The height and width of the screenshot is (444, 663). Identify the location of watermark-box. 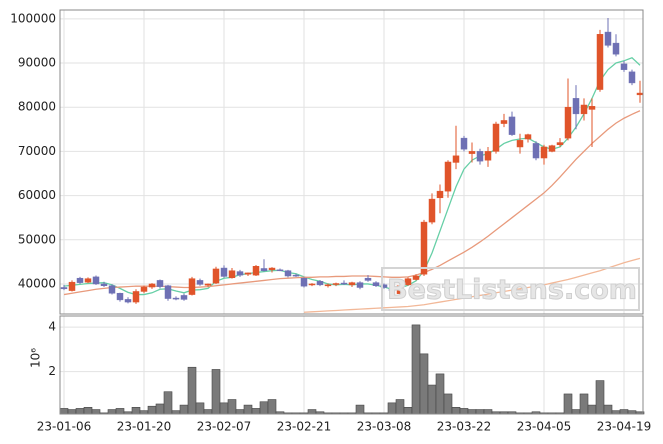
(510, 289).